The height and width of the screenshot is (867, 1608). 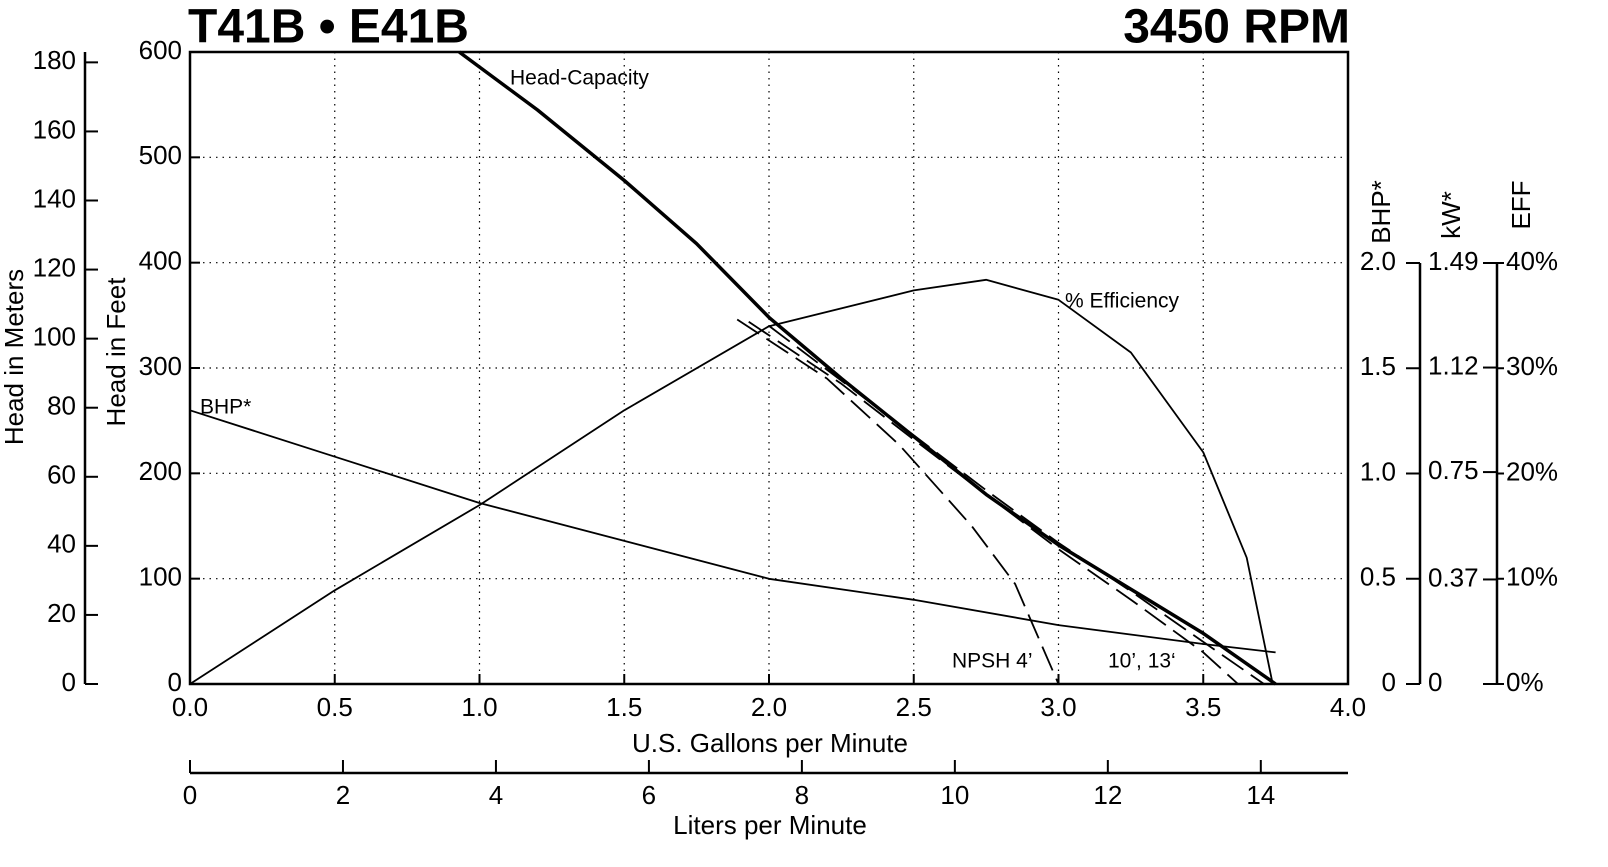 I want to click on meters-tick-label: 100, so click(x=54, y=337).